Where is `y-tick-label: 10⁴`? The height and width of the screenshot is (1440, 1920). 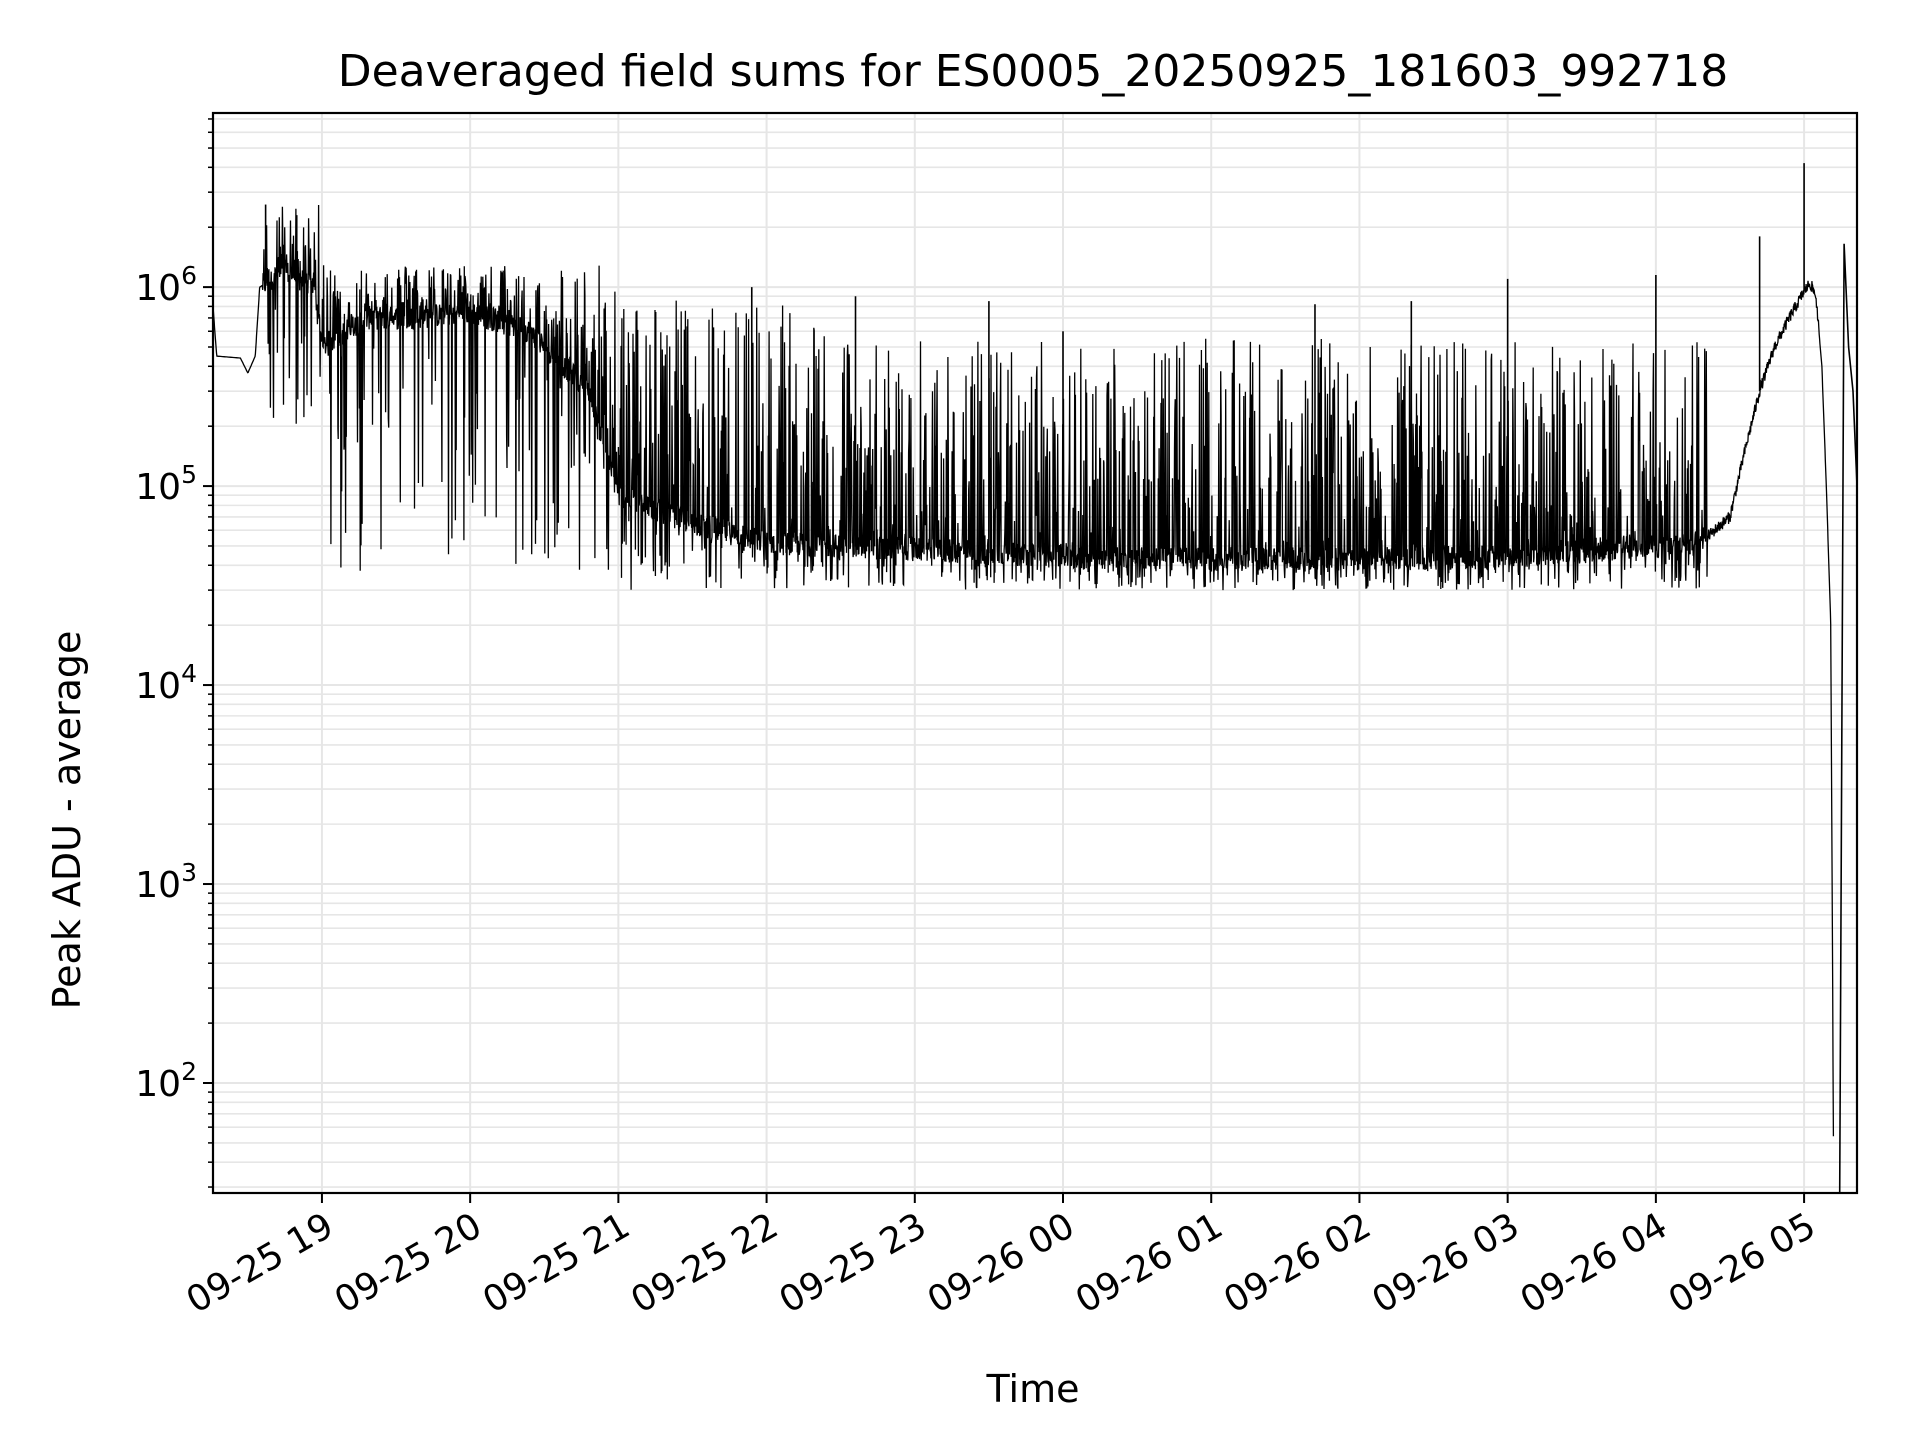 y-tick-label: 10⁴ is located at coordinates (166, 683).